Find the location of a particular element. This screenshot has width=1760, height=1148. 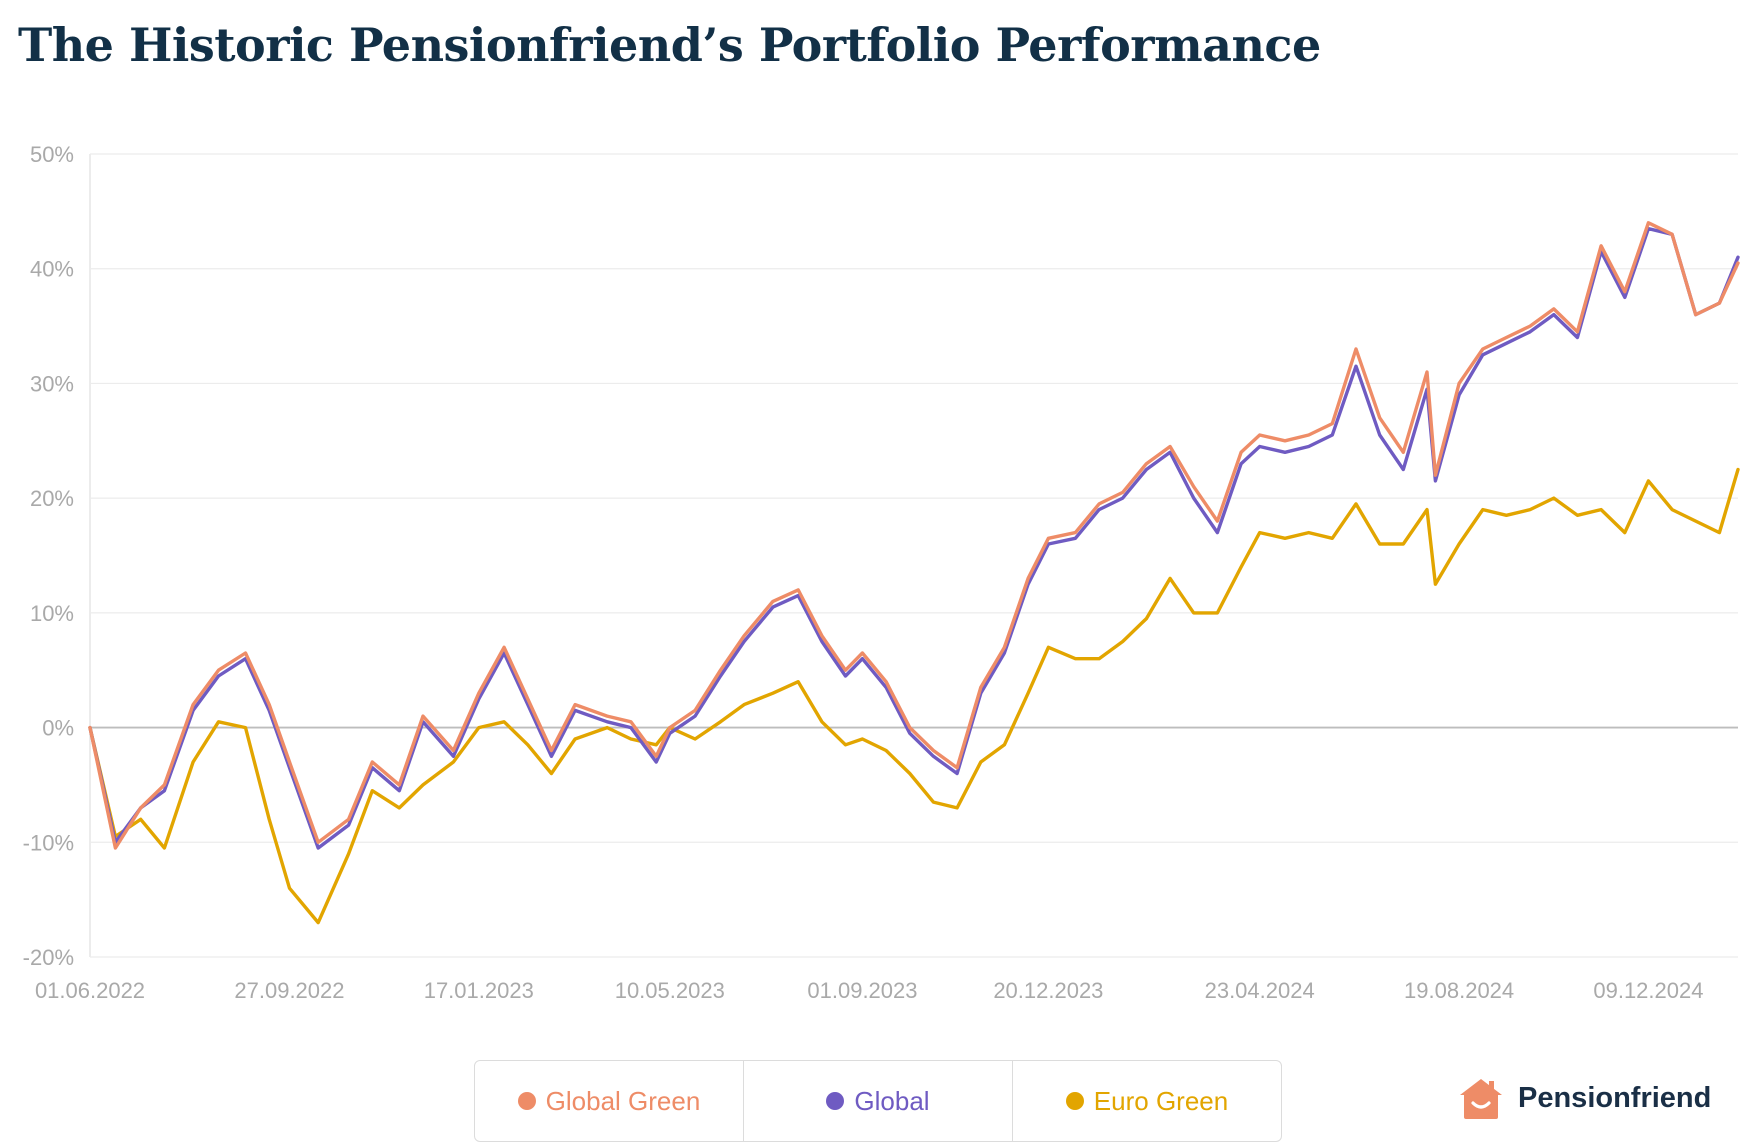

x-tick-label: 01.06.2022 is located at coordinates (90, 990).